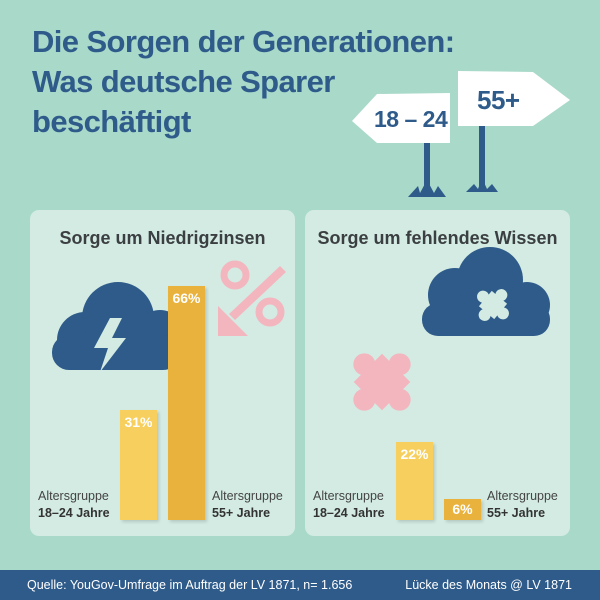 The height and width of the screenshot is (600, 600). I want to click on title-line-2: Was deutsche Sparer, so click(183, 81).